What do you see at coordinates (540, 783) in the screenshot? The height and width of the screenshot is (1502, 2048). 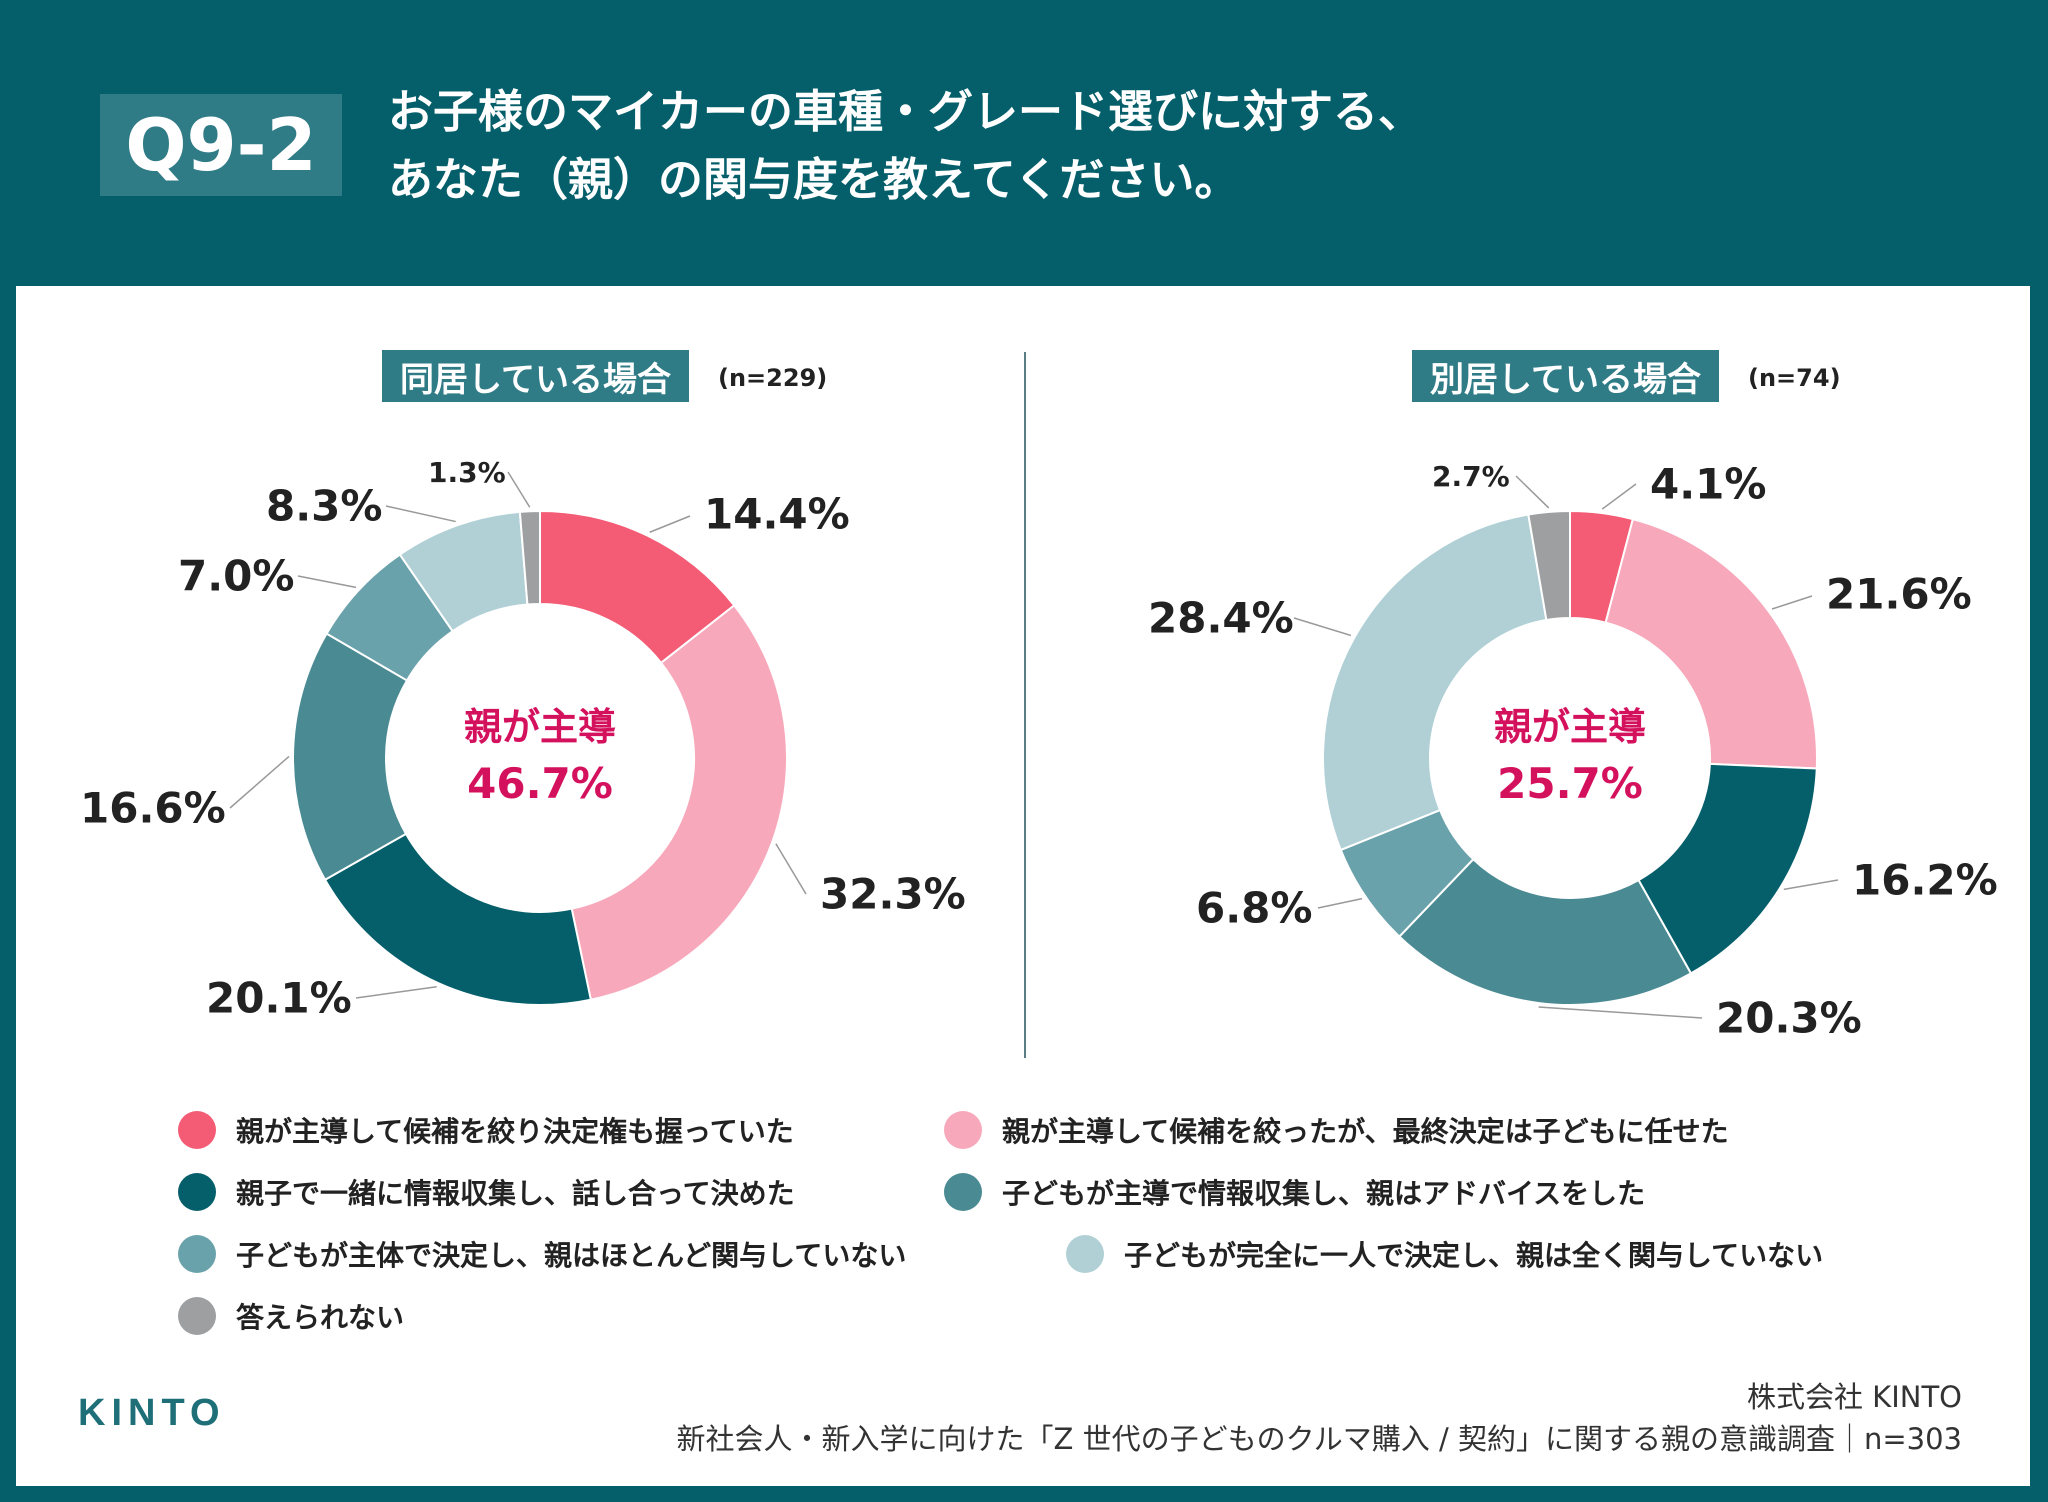 I see `center-value-cohabiting: 46.7%` at bounding box center [540, 783].